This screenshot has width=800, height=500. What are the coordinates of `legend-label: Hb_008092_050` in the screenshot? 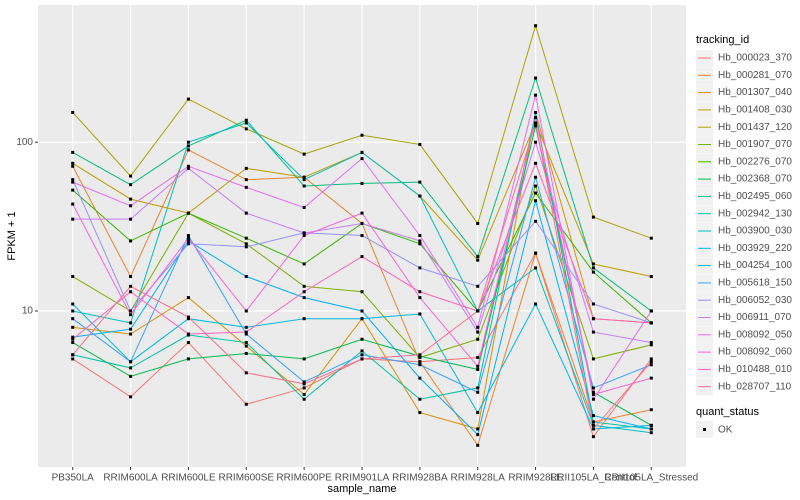 It's located at (755, 334).